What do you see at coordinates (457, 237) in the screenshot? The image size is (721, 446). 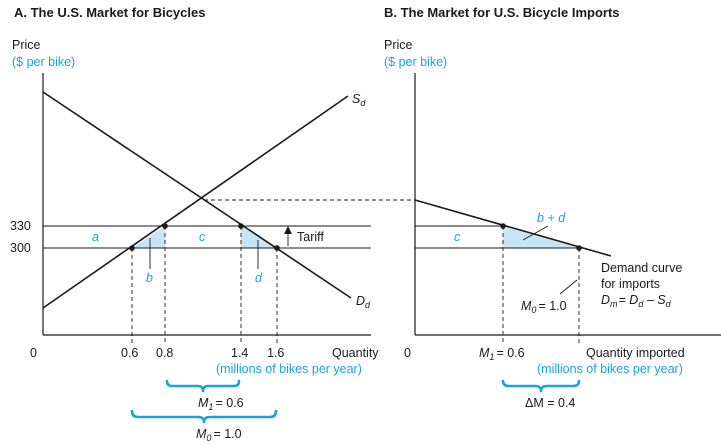 I see `area-c-b-label: c` at bounding box center [457, 237].